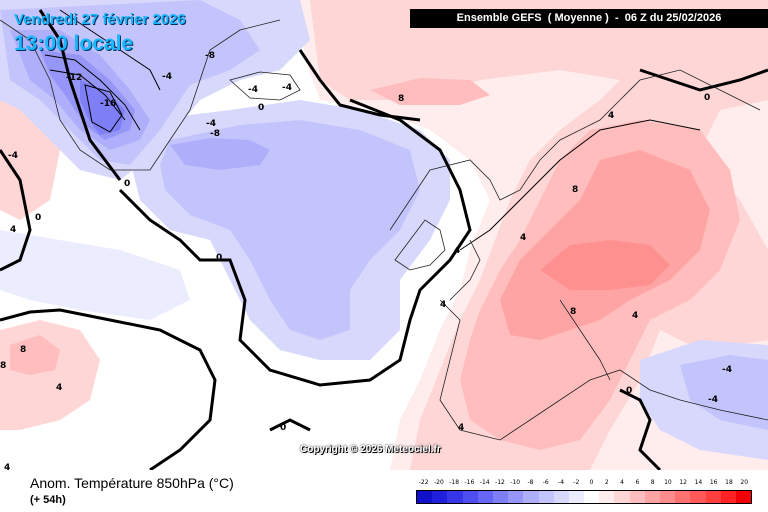 The image size is (768, 512). I want to click on scale-label: 10, so click(668, 482).